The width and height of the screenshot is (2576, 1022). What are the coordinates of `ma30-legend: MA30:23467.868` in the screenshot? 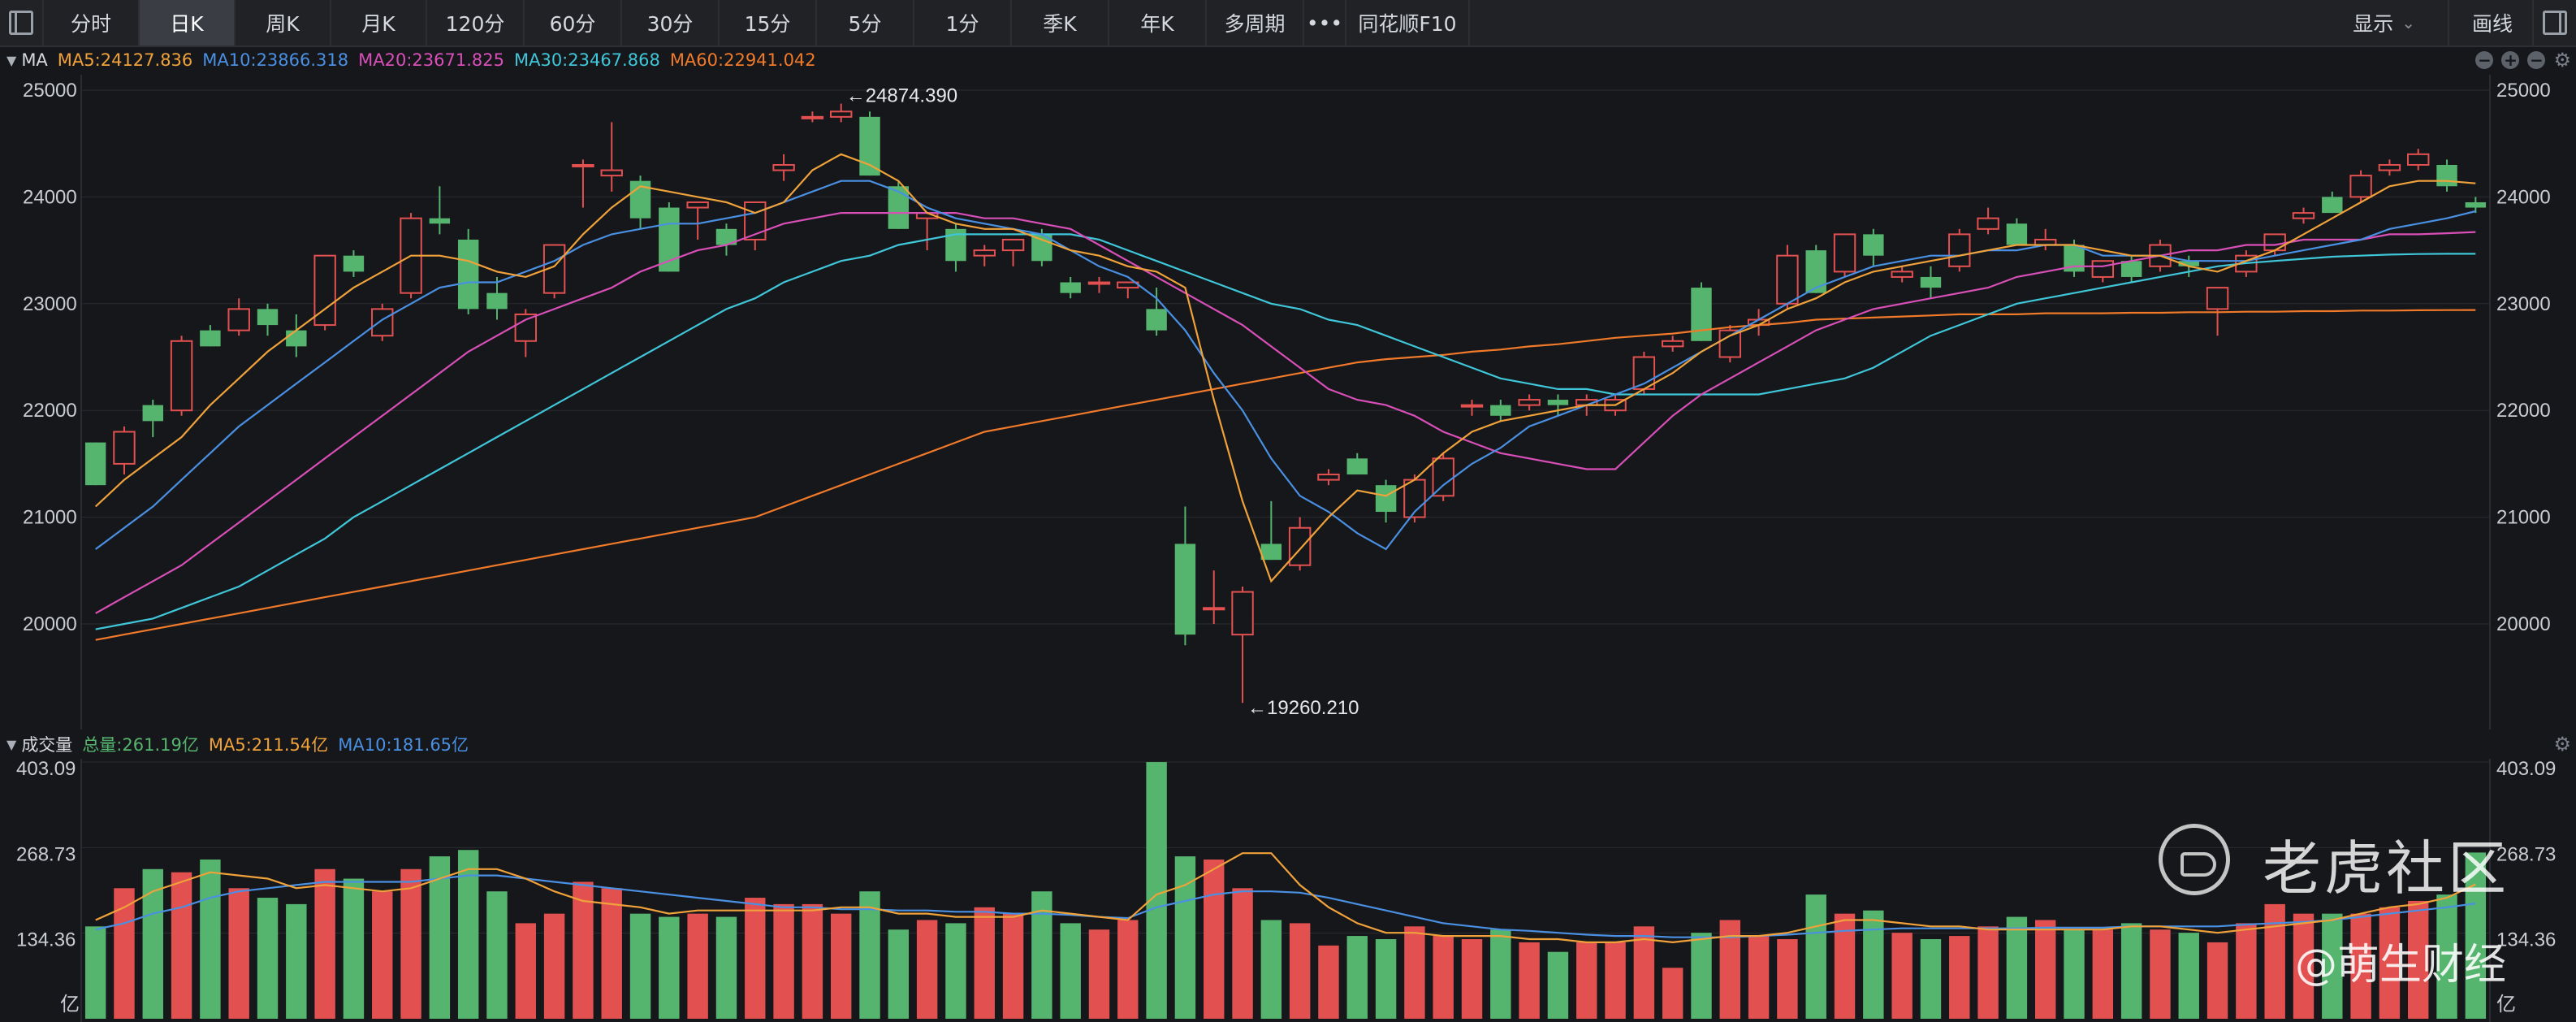 It's located at (587, 60).